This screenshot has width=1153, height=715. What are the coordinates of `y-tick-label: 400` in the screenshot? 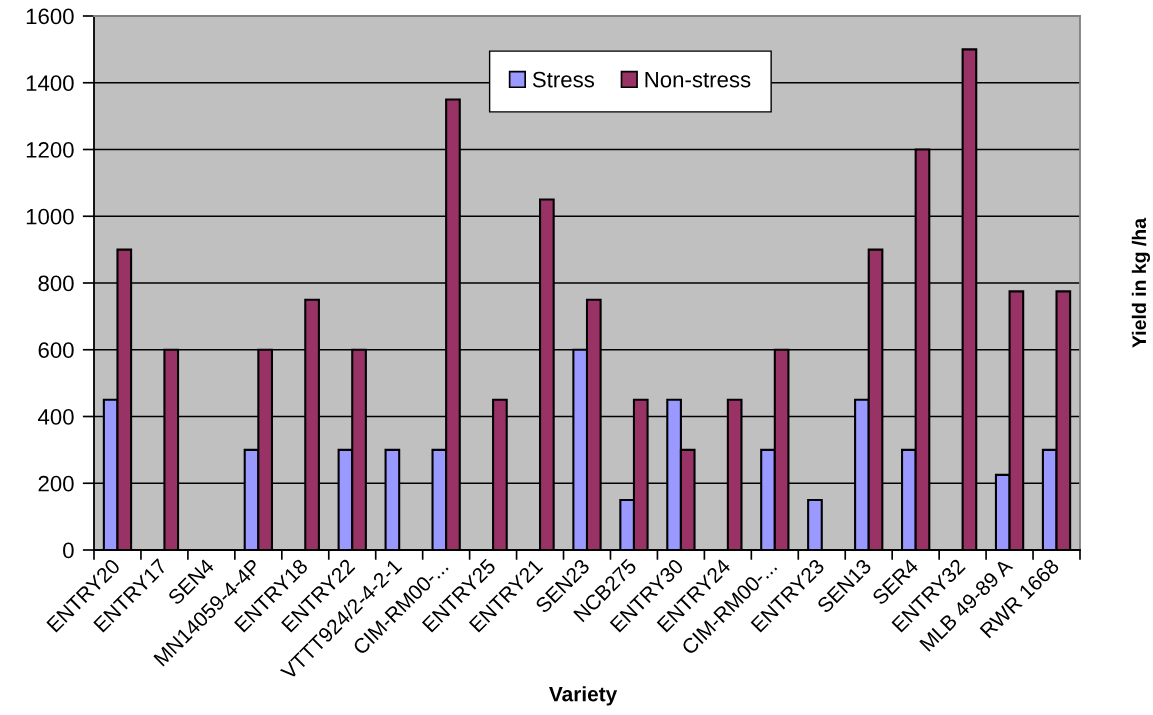 It's located at (55, 417).